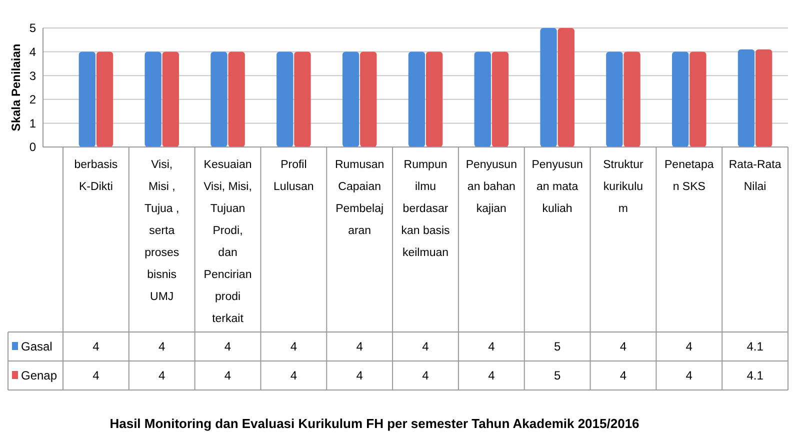 The image size is (809, 443). I want to click on x-tick-label: Struktur kurikulu m, so click(623, 187).